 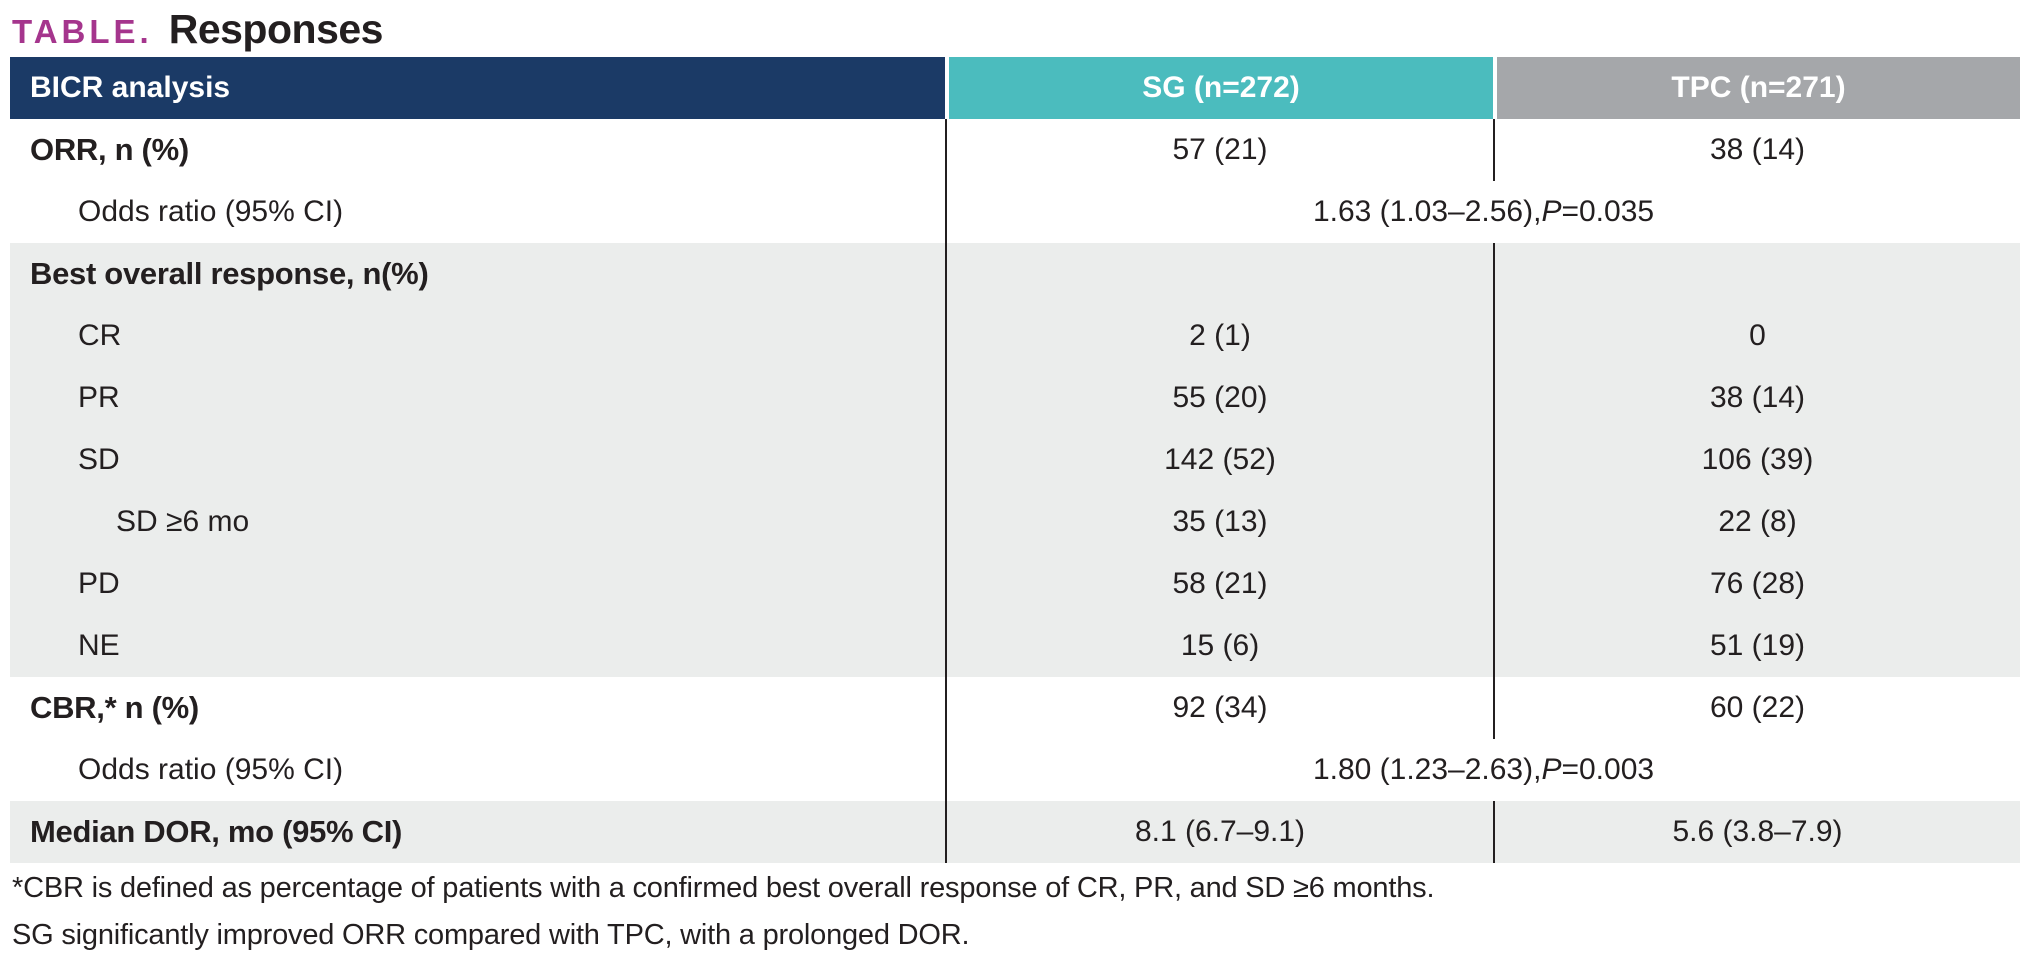 What do you see at coordinates (1219, 584) in the screenshot?
I see `sg-value: 58 (21)` at bounding box center [1219, 584].